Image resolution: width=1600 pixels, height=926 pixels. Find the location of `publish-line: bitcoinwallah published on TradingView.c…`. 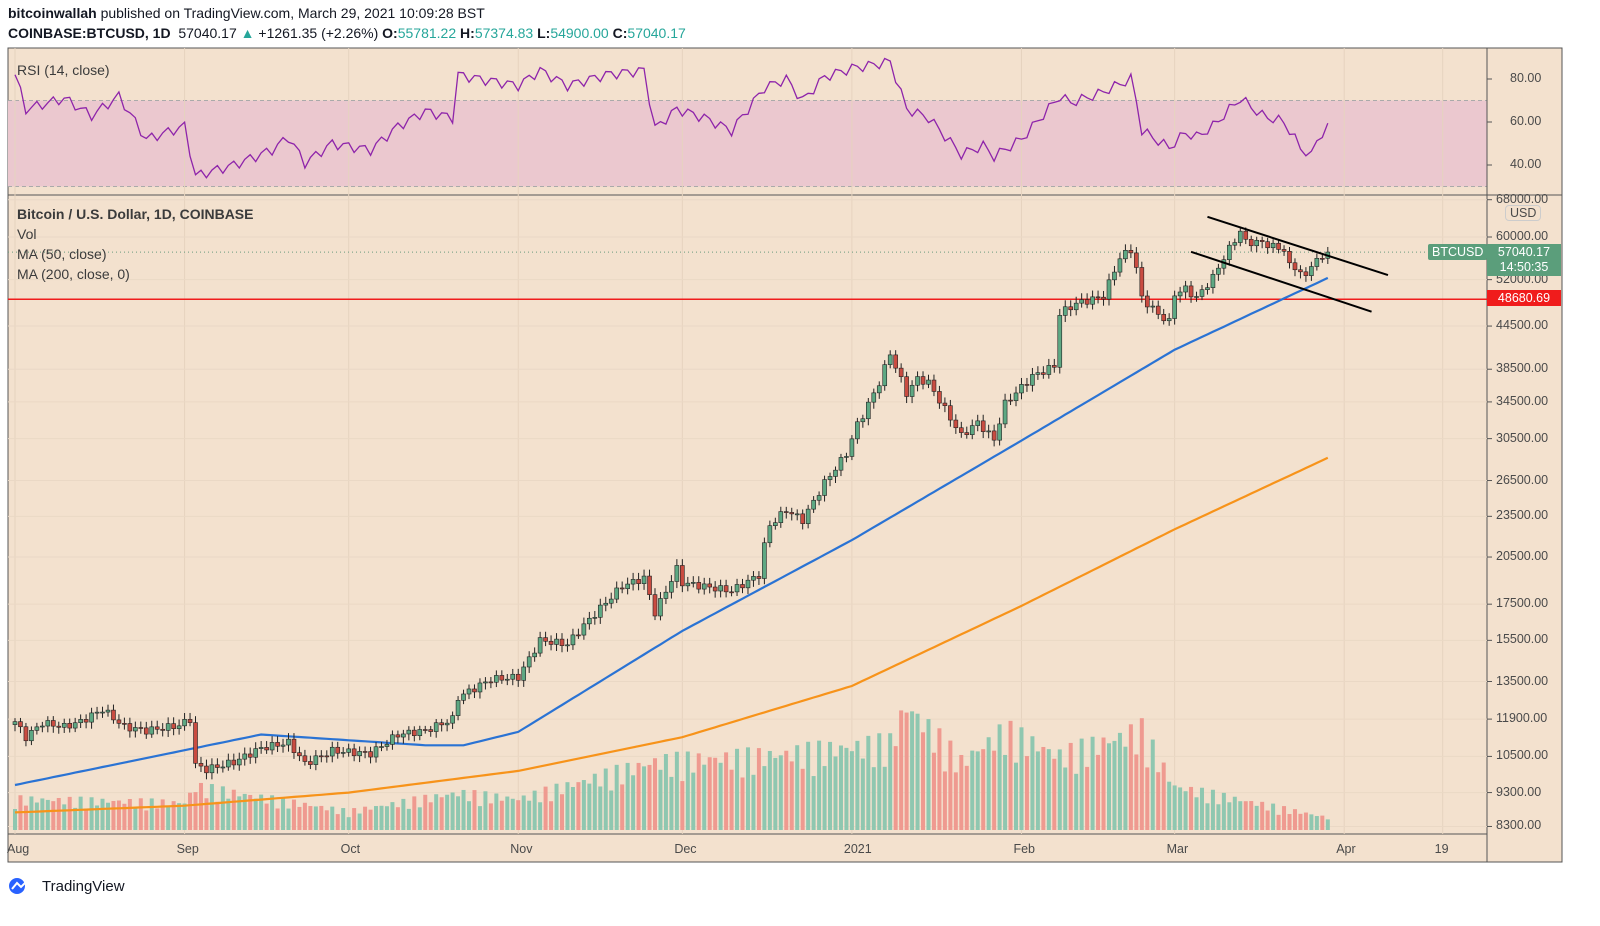

publish-line: bitcoinwallah published on TradingView.c… is located at coordinates (246, 13).